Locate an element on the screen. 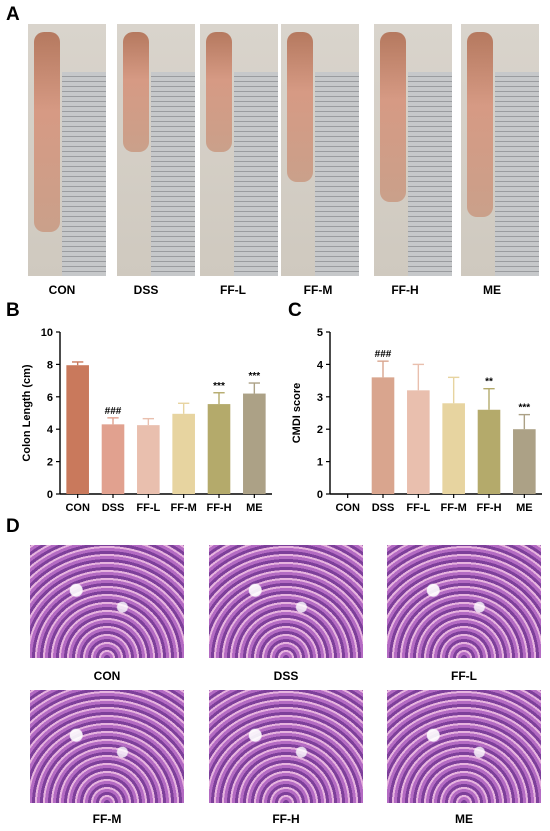 This screenshot has width=550, height=831. y-tick-label: 3 is located at coordinates (320, 398).